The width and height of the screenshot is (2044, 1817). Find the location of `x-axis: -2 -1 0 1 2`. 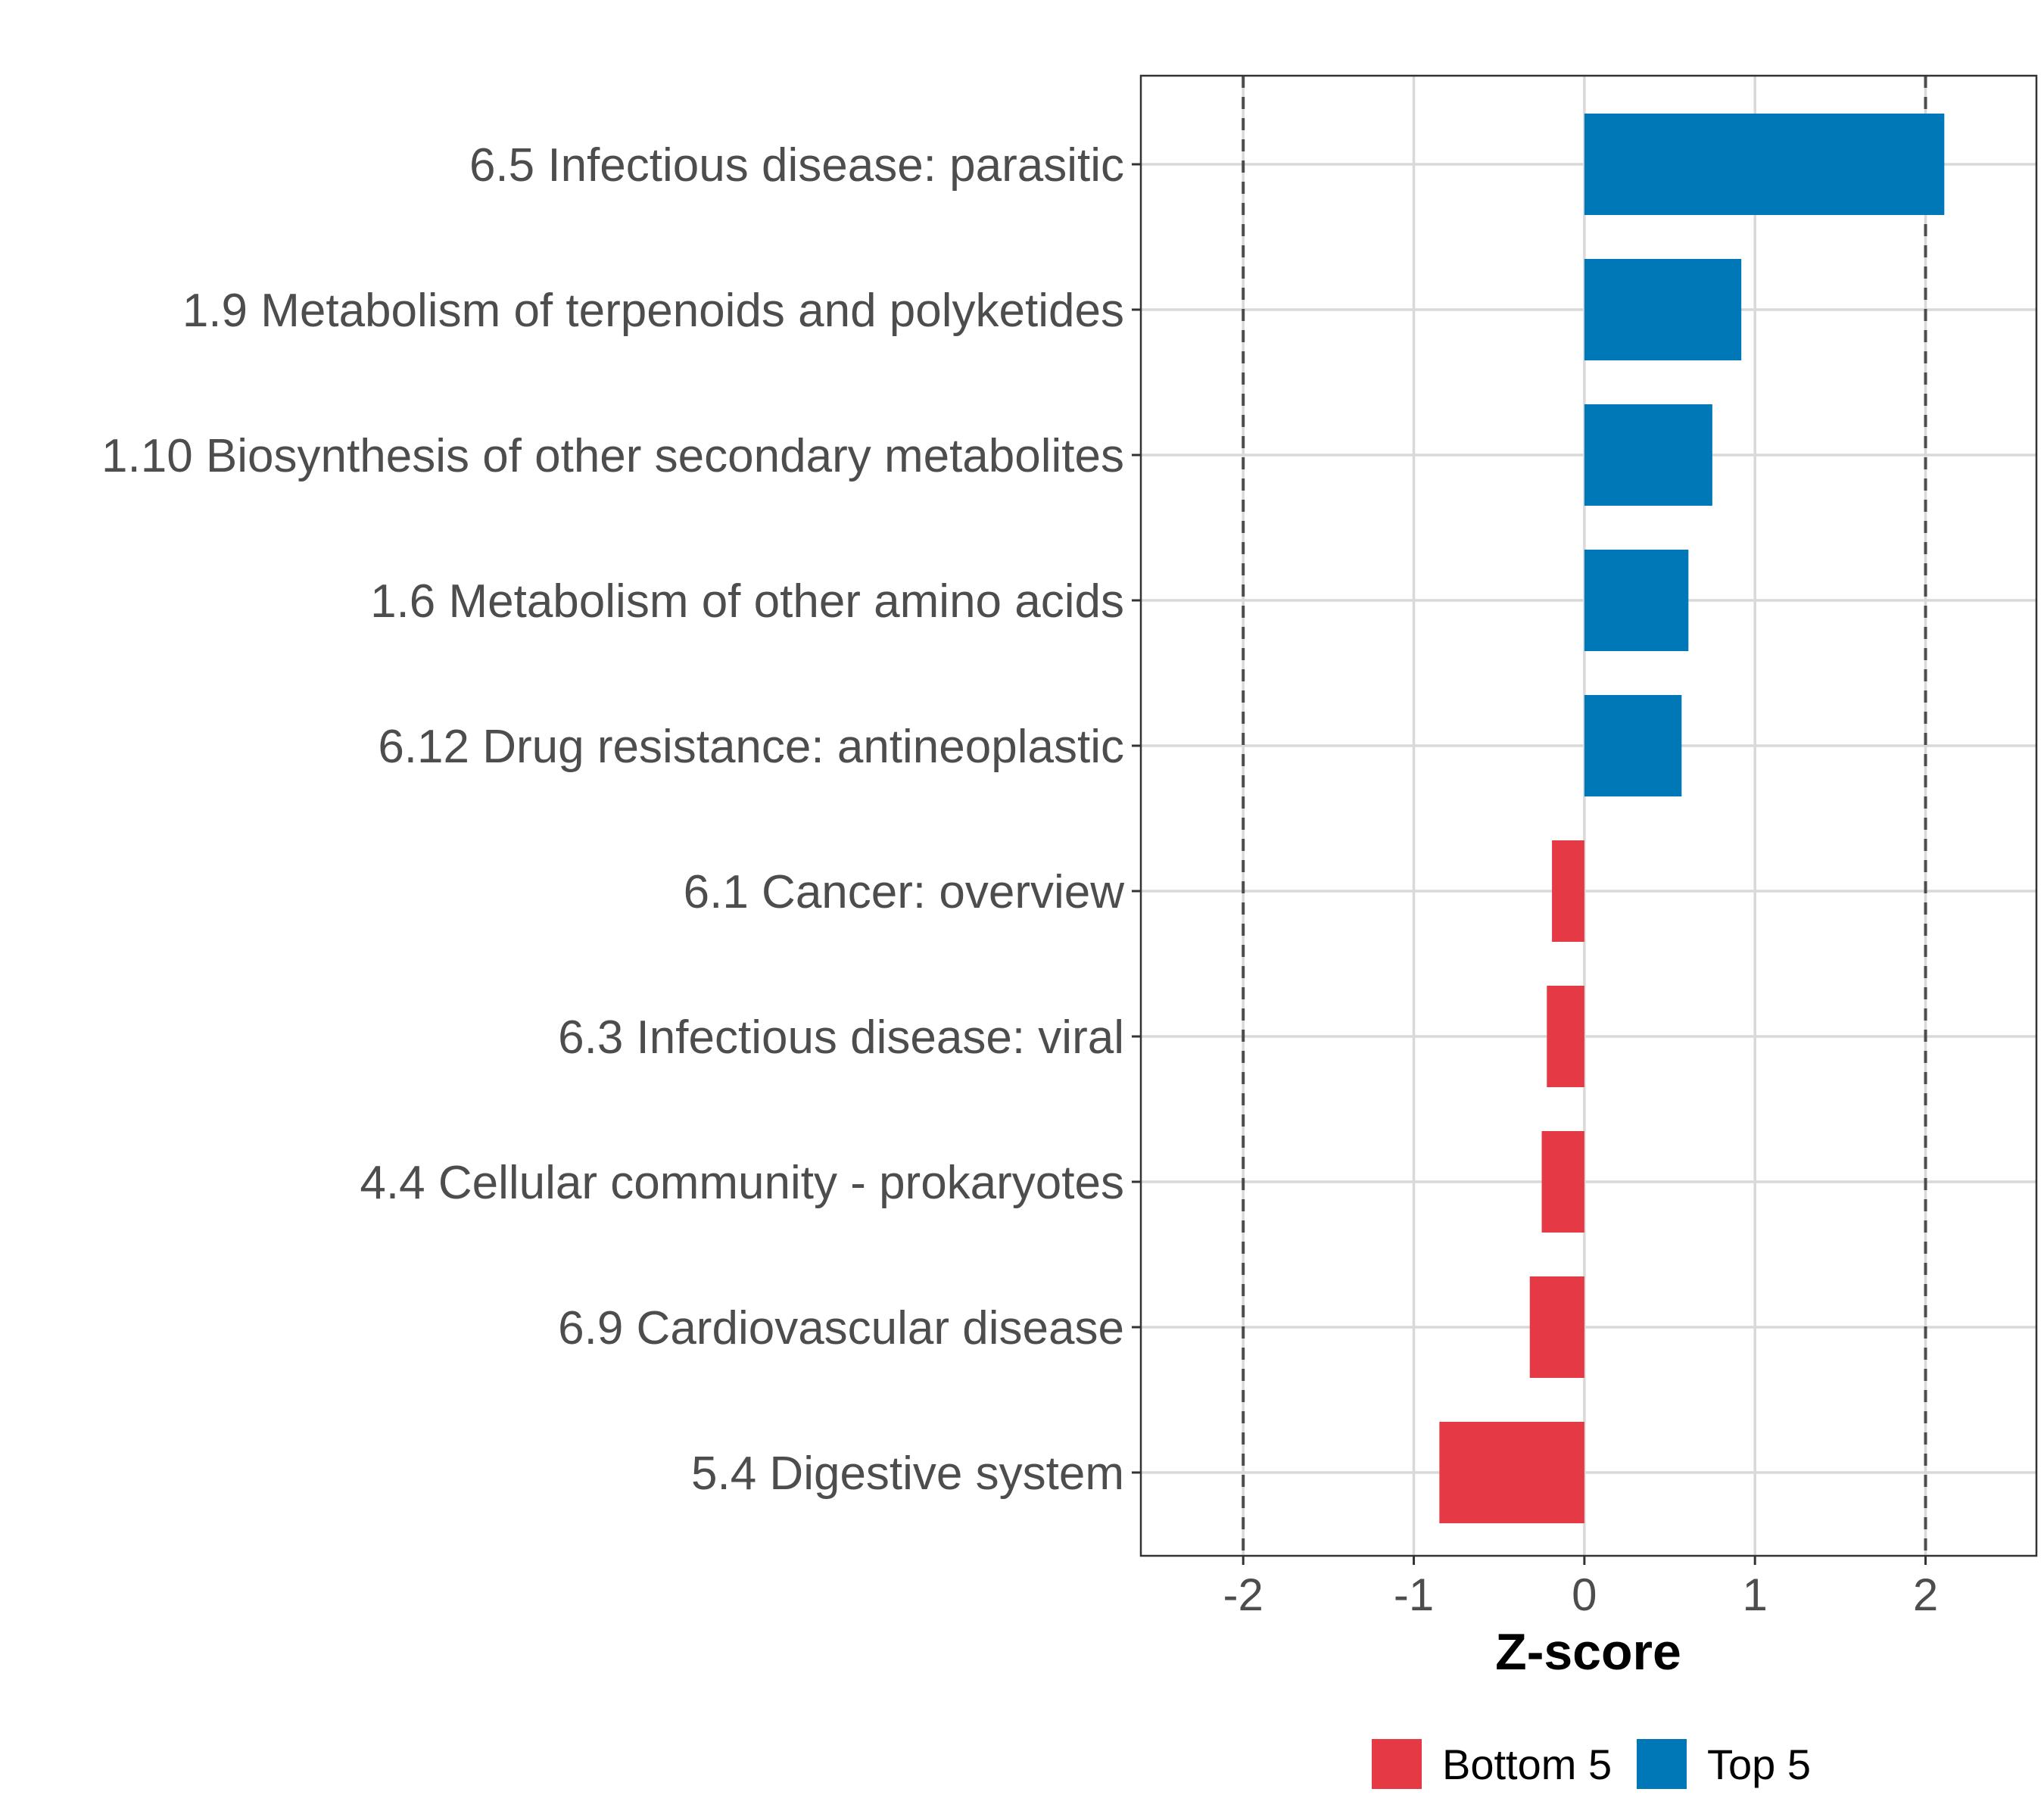

x-axis: -2 -1 0 1 2 is located at coordinates (1581, 1588).